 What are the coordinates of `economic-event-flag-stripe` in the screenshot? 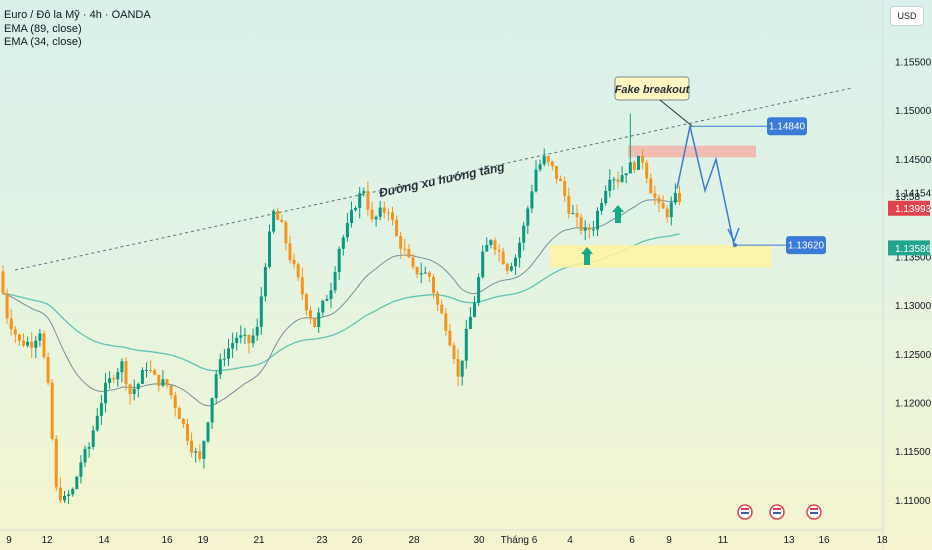 It's located at (814, 513).